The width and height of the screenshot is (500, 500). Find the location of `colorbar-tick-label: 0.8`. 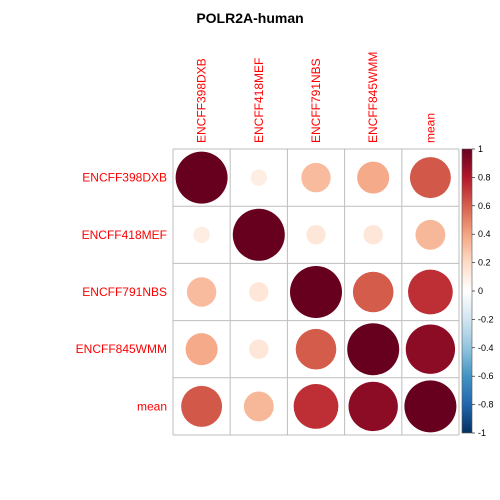

colorbar-tick-label: 0.8 is located at coordinates (484, 177).